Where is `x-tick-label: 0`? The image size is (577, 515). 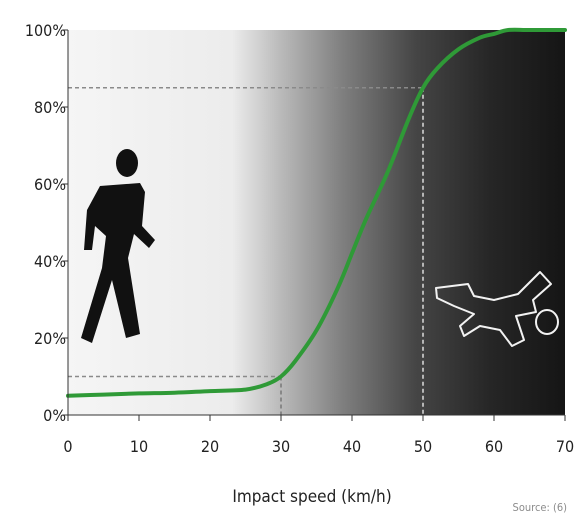 x-tick-label: 0 is located at coordinates (67, 446).